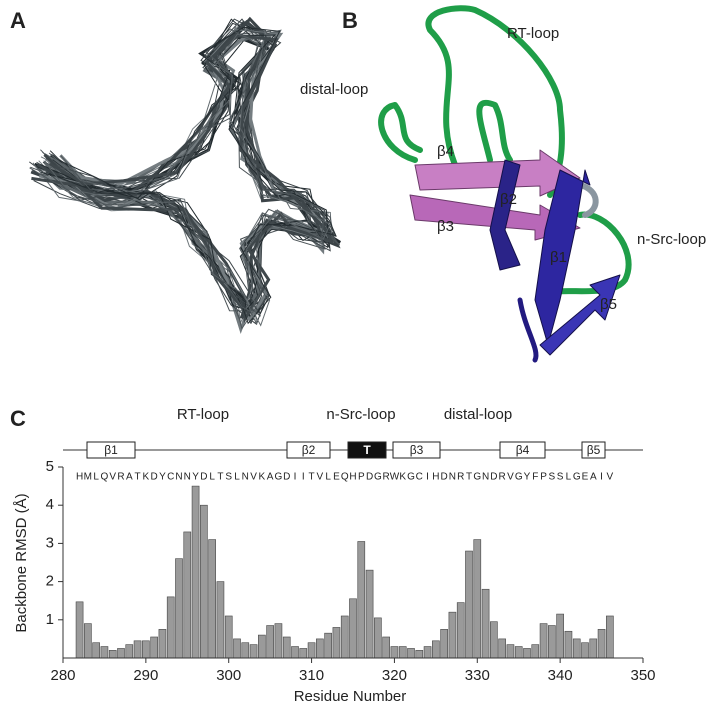 This screenshot has width=722, height=719. Describe the element at coordinates (585, 477) in the screenshot. I see `residue-letter: E` at that location.